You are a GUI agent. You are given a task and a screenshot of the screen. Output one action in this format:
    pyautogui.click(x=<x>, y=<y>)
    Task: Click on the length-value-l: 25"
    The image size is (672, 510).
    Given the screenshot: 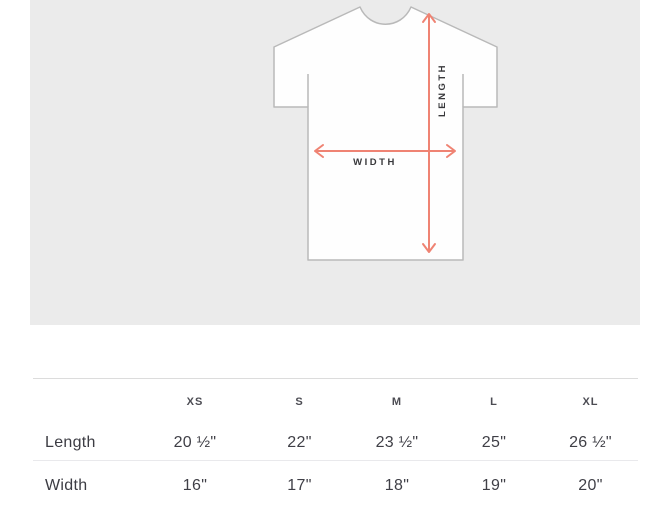 What is the action you would take?
    pyautogui.click(x=494, y=442)
    